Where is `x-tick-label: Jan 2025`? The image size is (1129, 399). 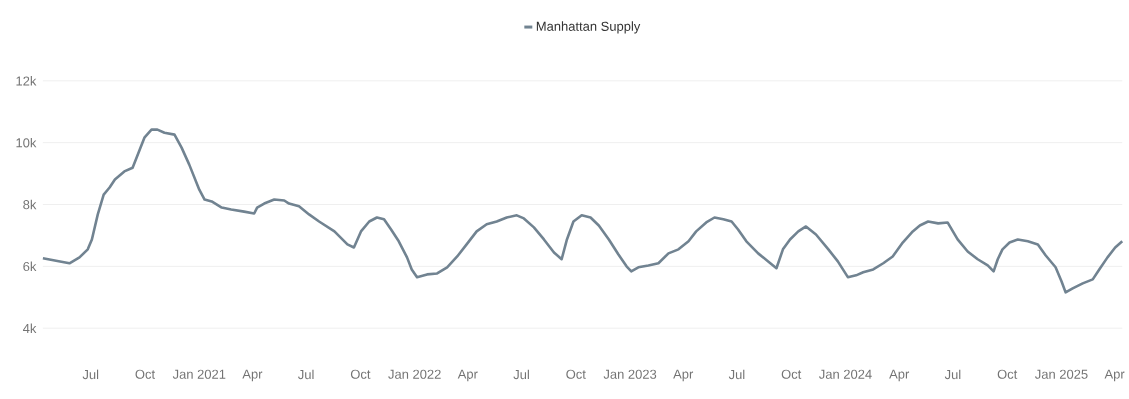
x-tick-label: Jan 2025 is located at coordinates (1061, 374).